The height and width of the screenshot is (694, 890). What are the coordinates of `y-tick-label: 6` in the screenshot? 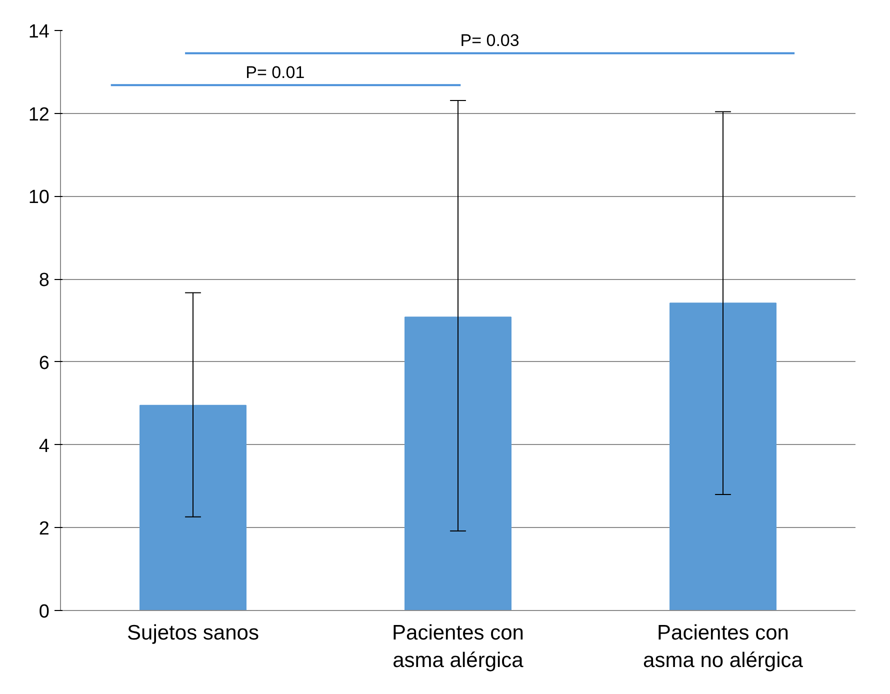 It's located at (44, 363).